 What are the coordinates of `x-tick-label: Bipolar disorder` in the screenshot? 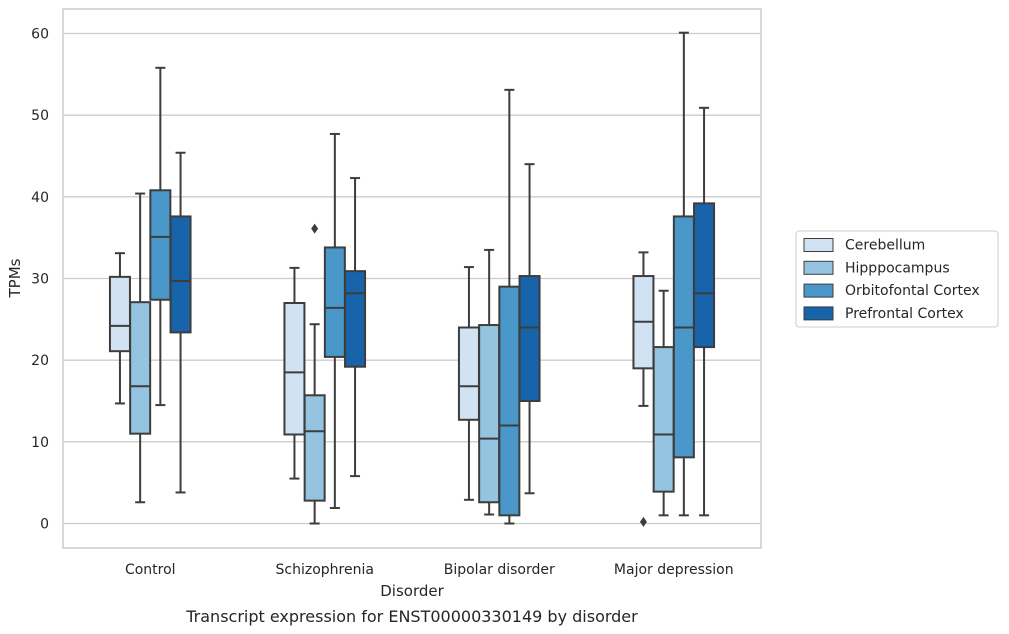 It's located at (499, 570).